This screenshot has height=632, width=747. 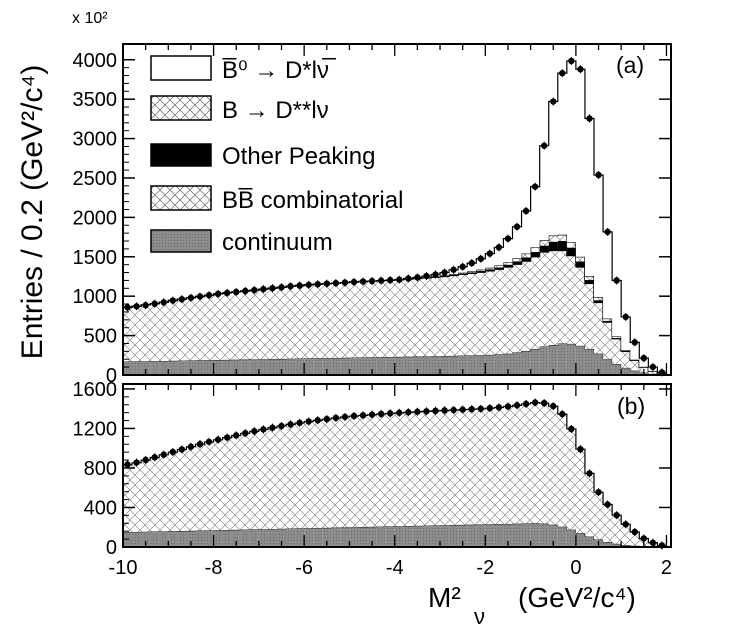 What do you see at coordinates (95, 140) in the screenshot?
I see `y-tick-label: 3000` at bounding box center [95, 140].